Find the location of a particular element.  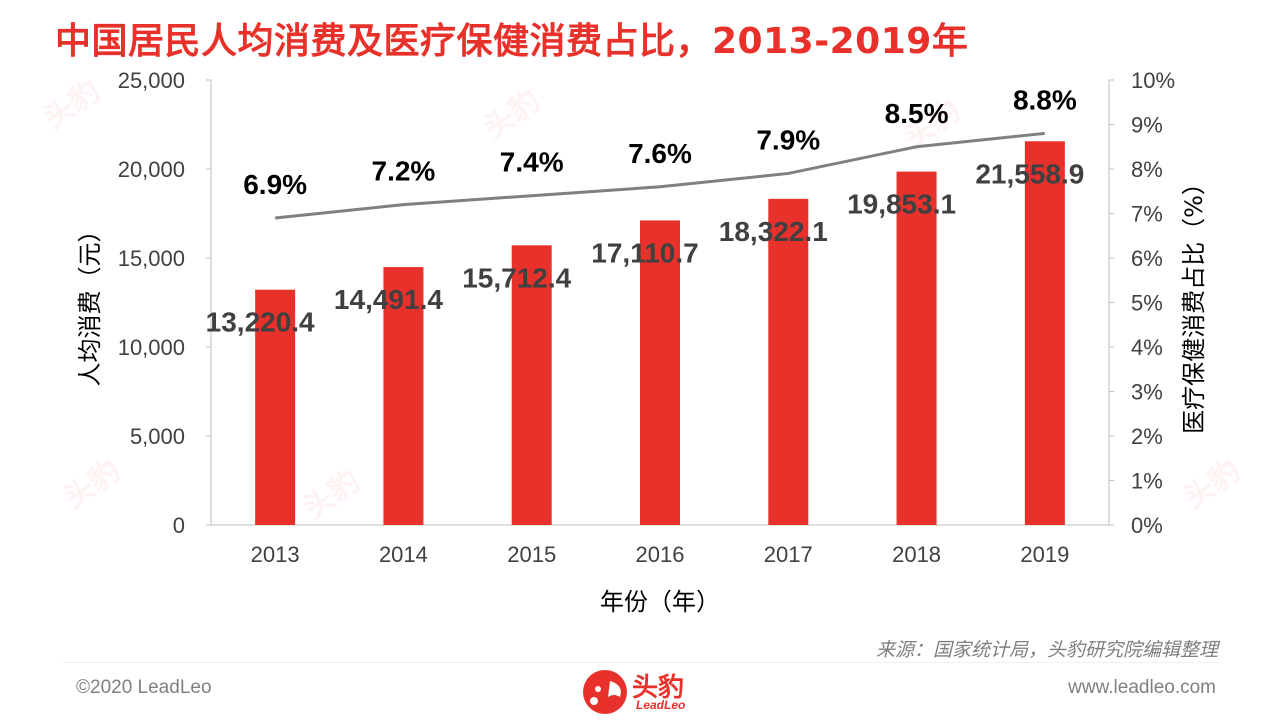

leopard-logo-icon is located at coordinates (605, 692).